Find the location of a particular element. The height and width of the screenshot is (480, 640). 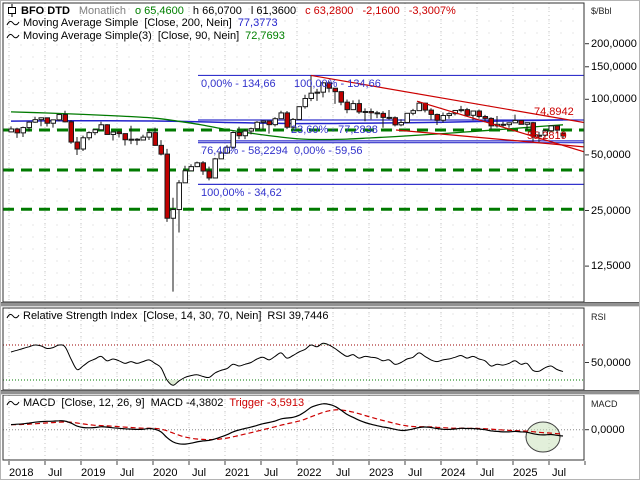

rsi-splitter is located at coordinates (320, 304).